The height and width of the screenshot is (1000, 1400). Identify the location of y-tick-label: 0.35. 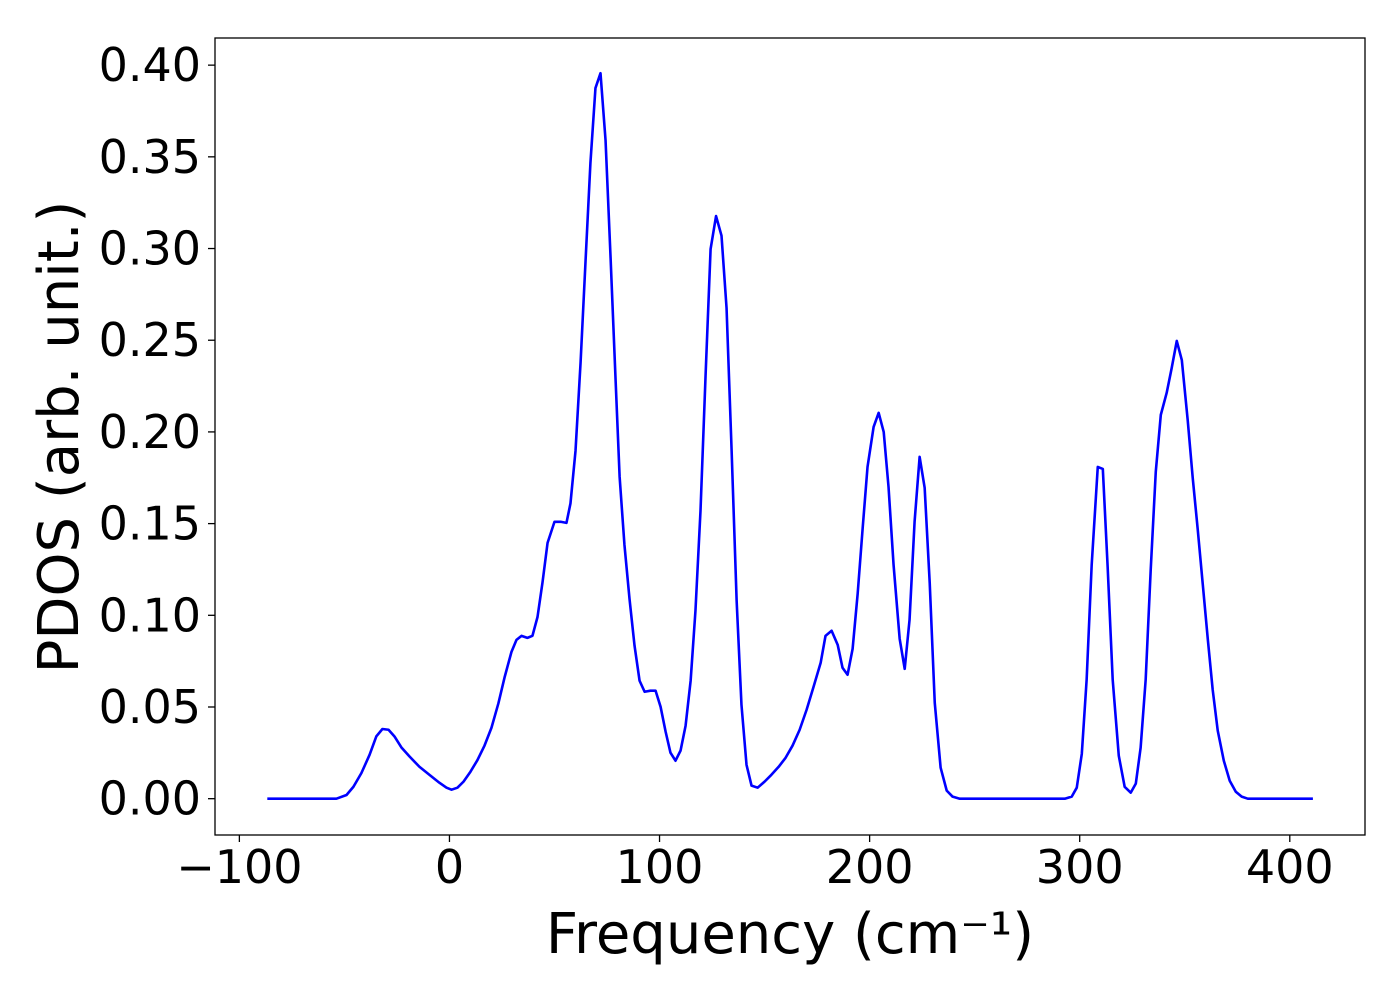
(150, 157).